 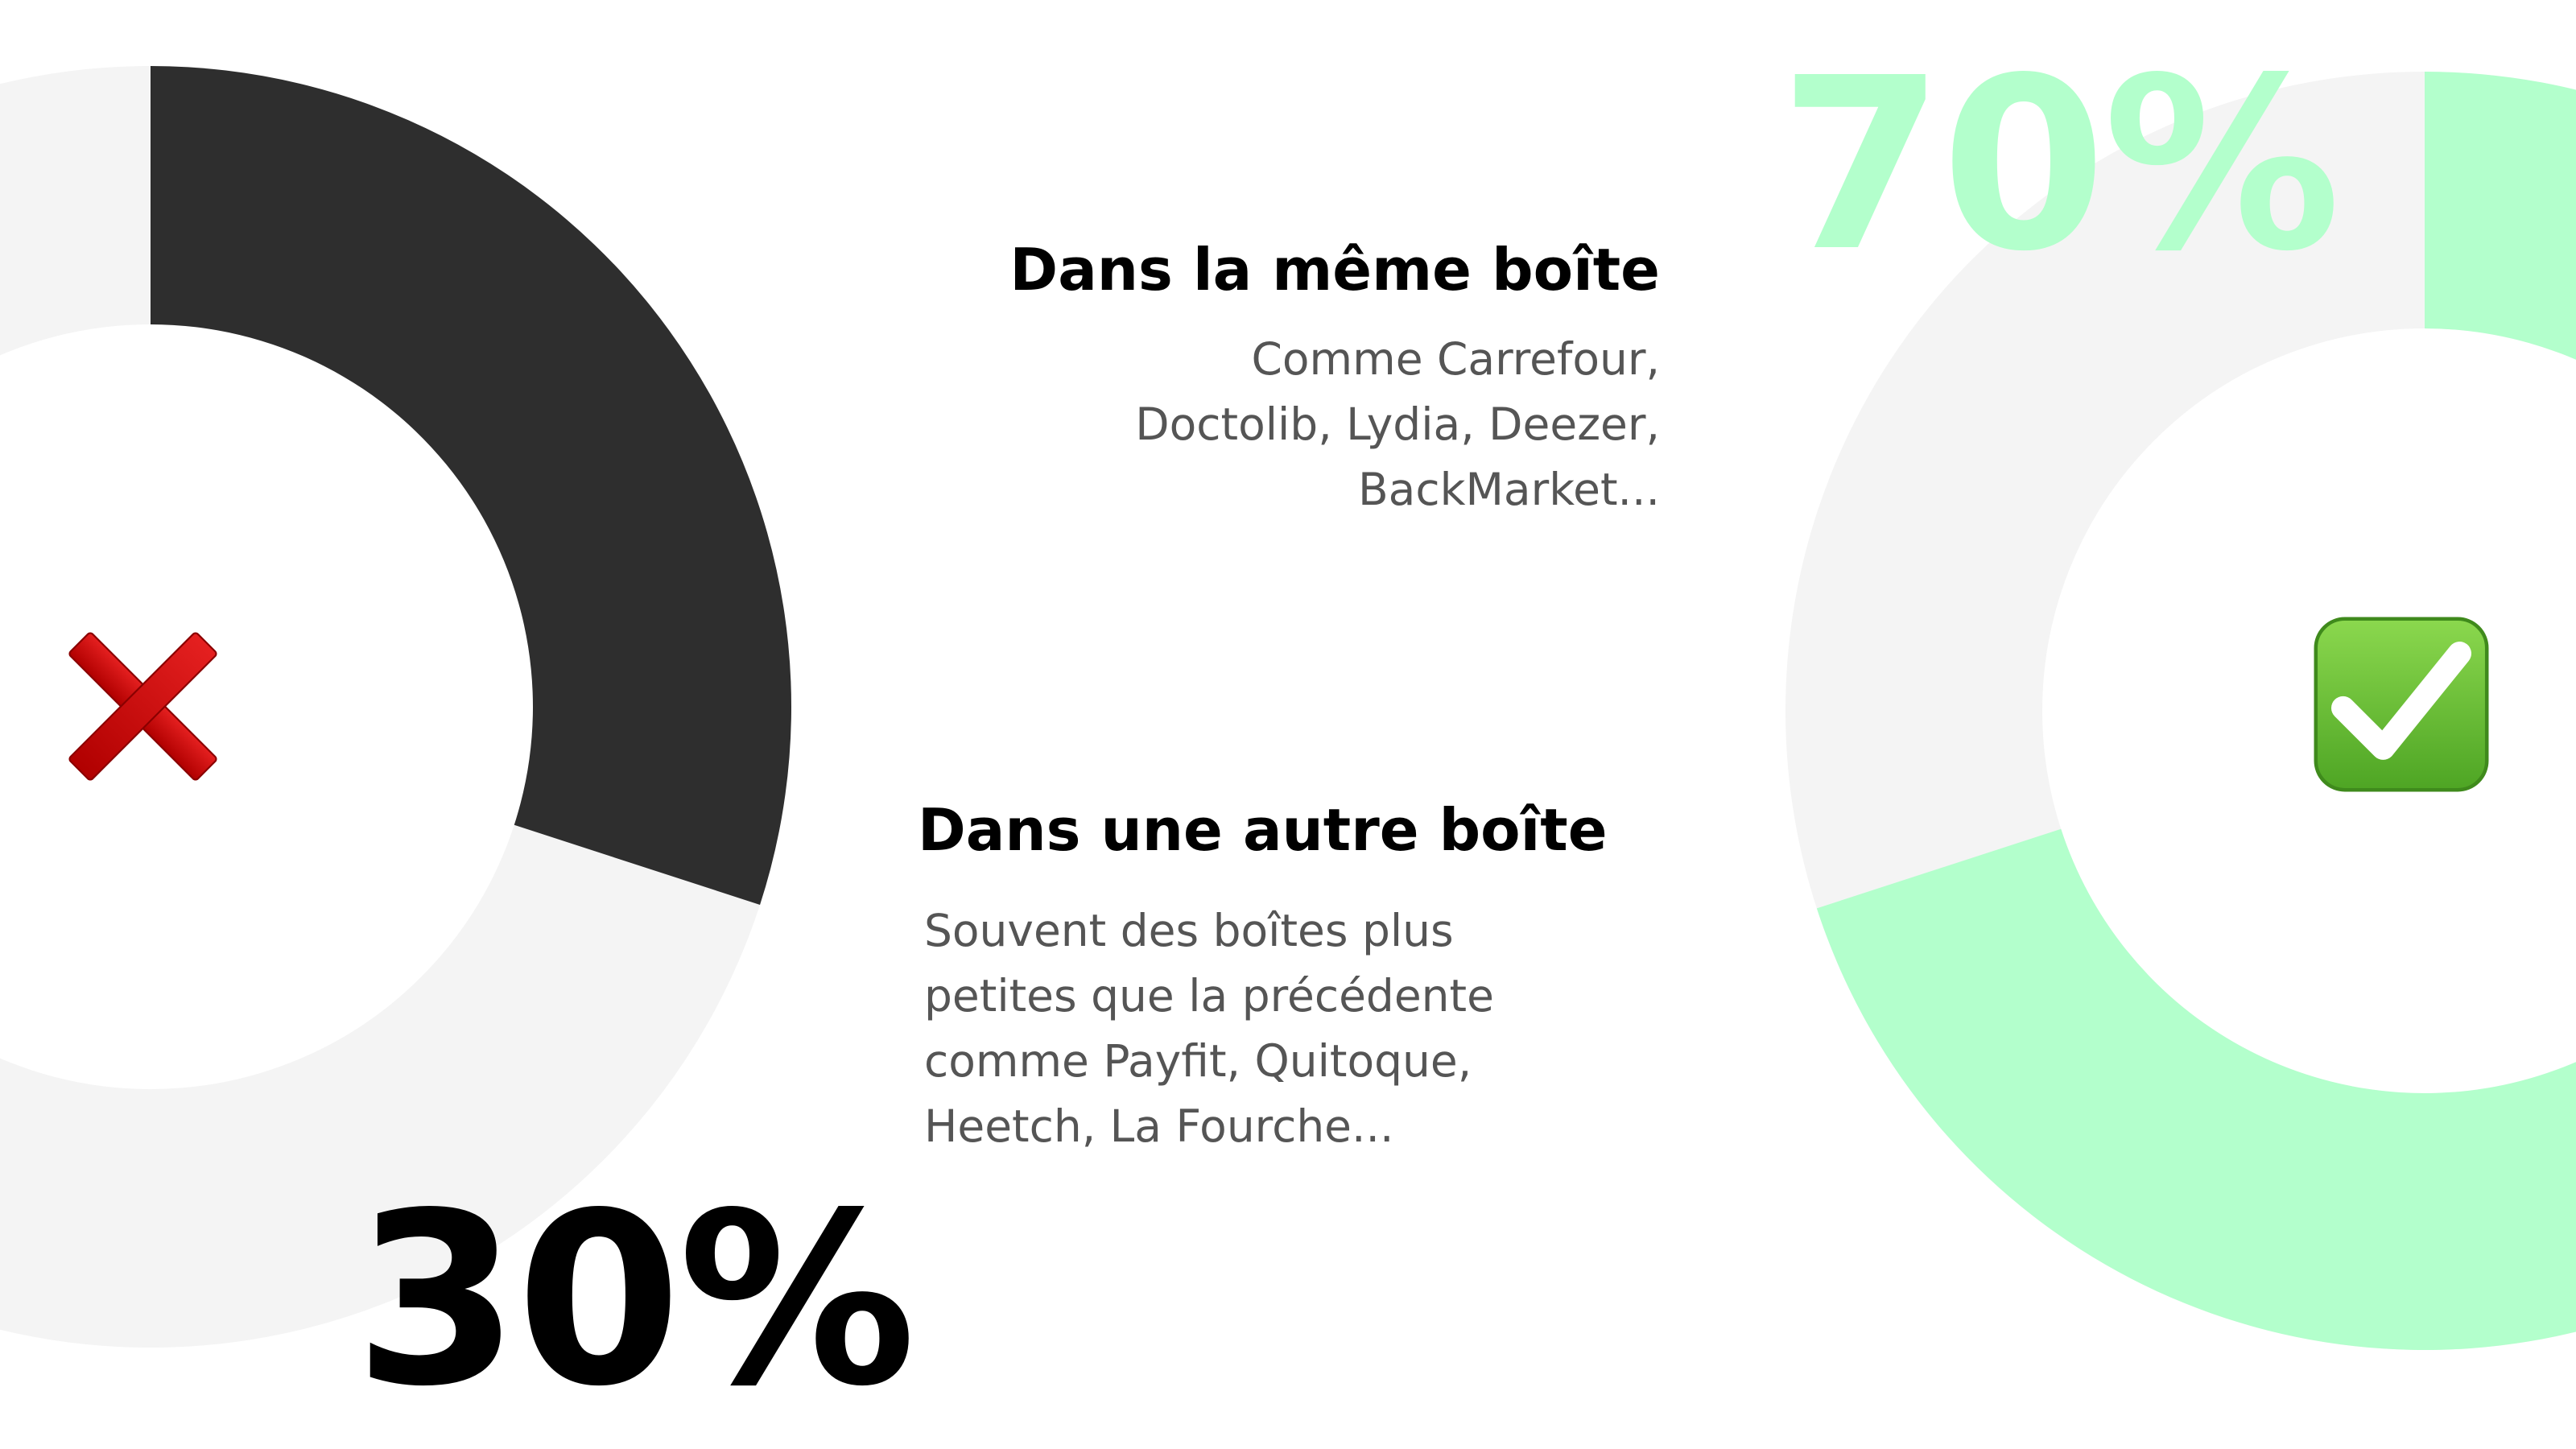 I want to click on check-mark-icon, so click(x=2401, y=704).